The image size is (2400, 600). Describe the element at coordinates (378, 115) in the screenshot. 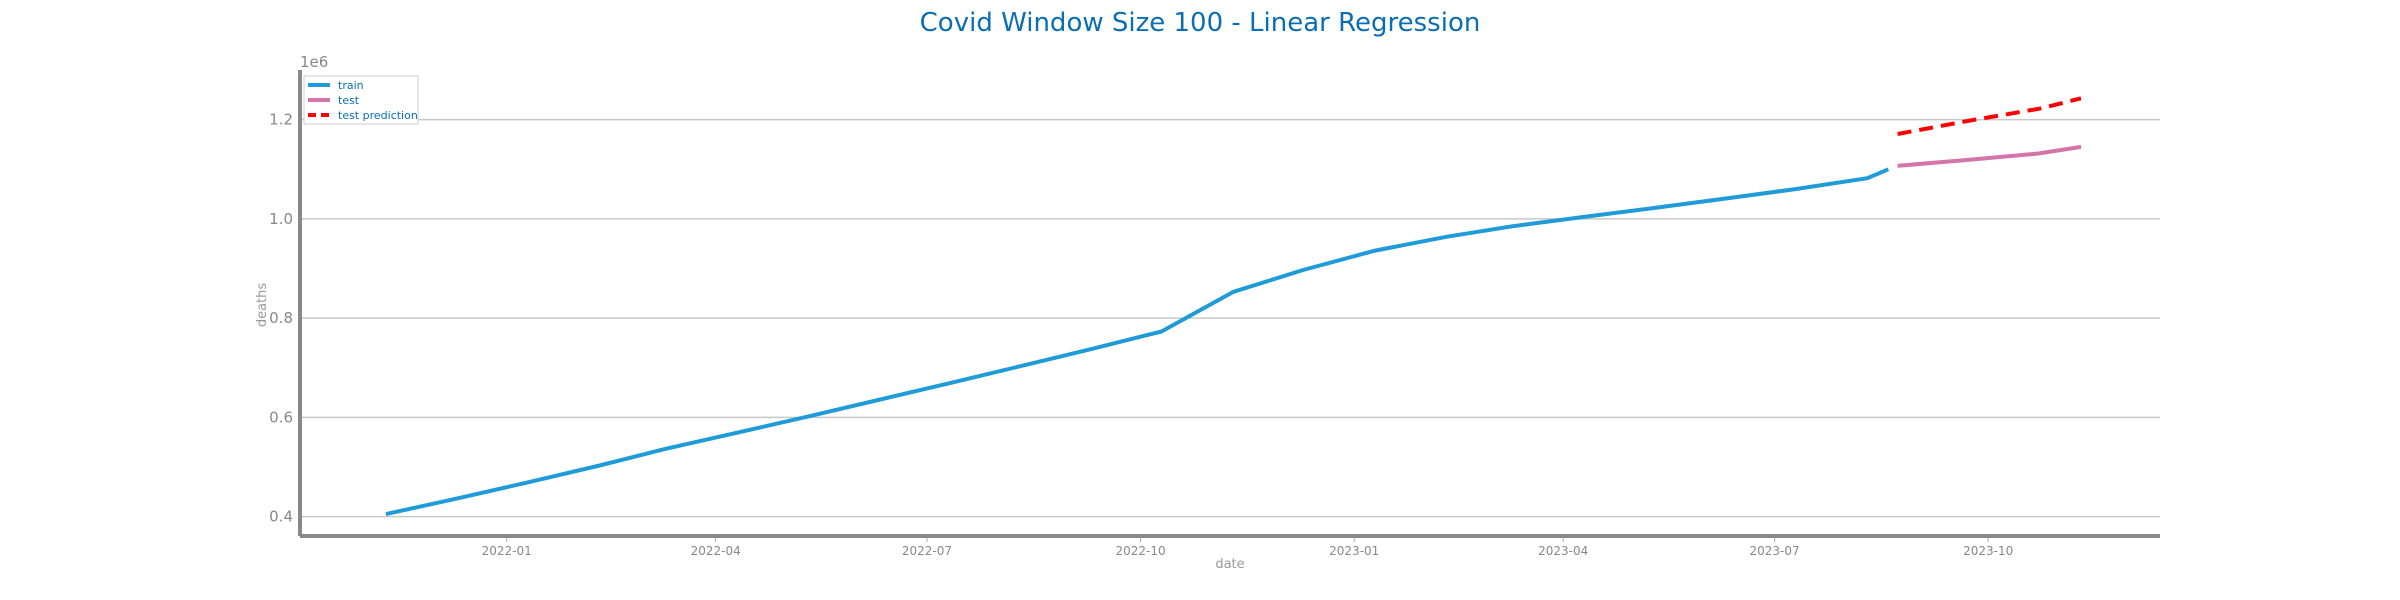

I see `legend-label: test prediction` at that location.